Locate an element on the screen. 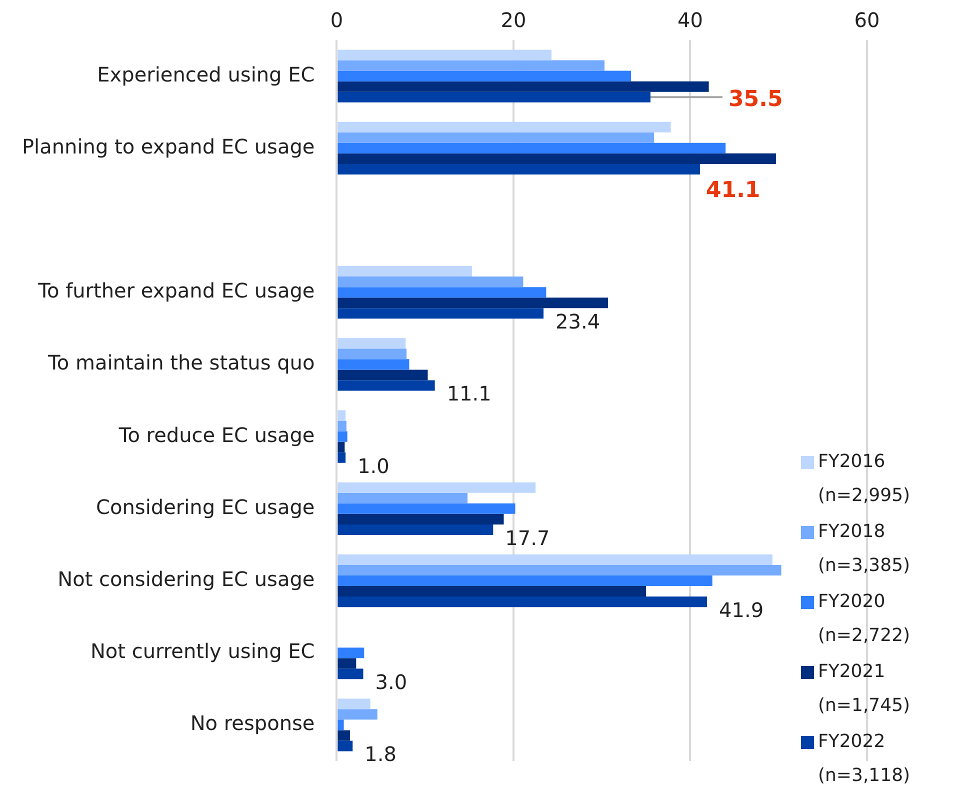 The image size is (955, 795). data-label: 1.8 is located at coordinates (380, 754).